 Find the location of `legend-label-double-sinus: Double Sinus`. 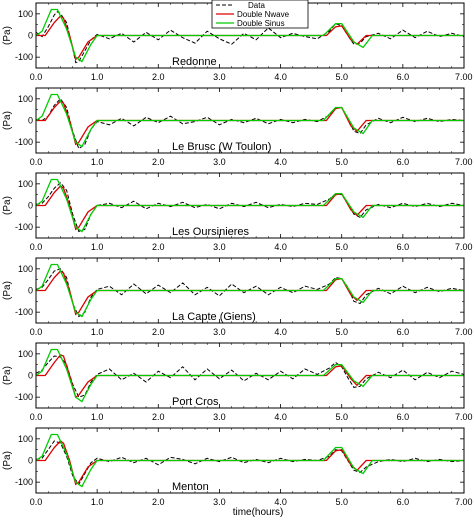

legend-label-double-sinus: Double Sinus is located at coordinates (261, 23).